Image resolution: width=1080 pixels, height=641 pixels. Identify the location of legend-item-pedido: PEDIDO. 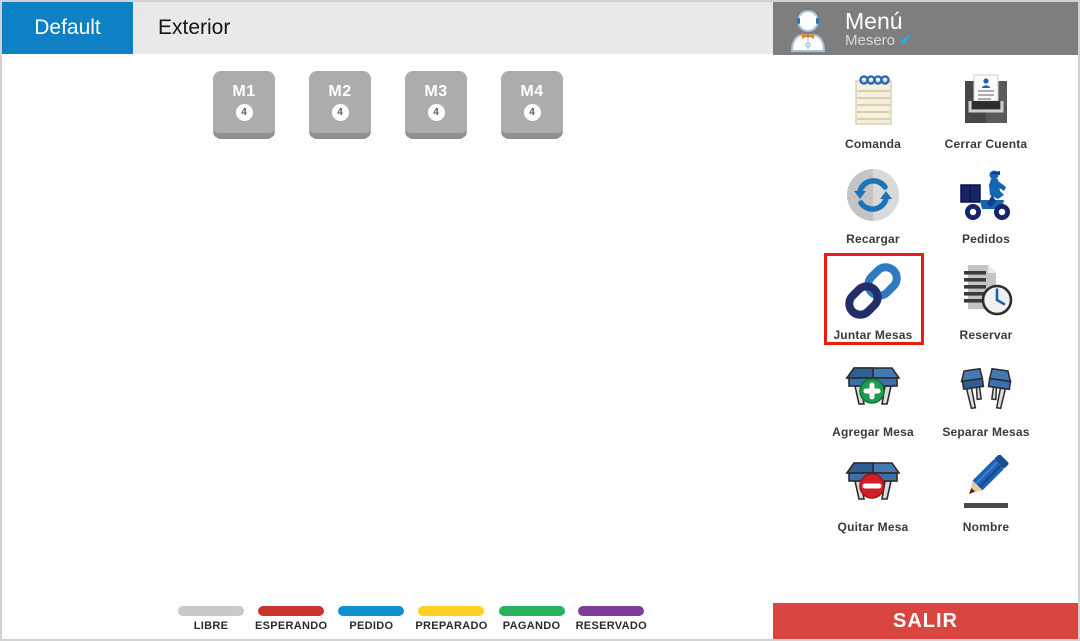
(371, 619).